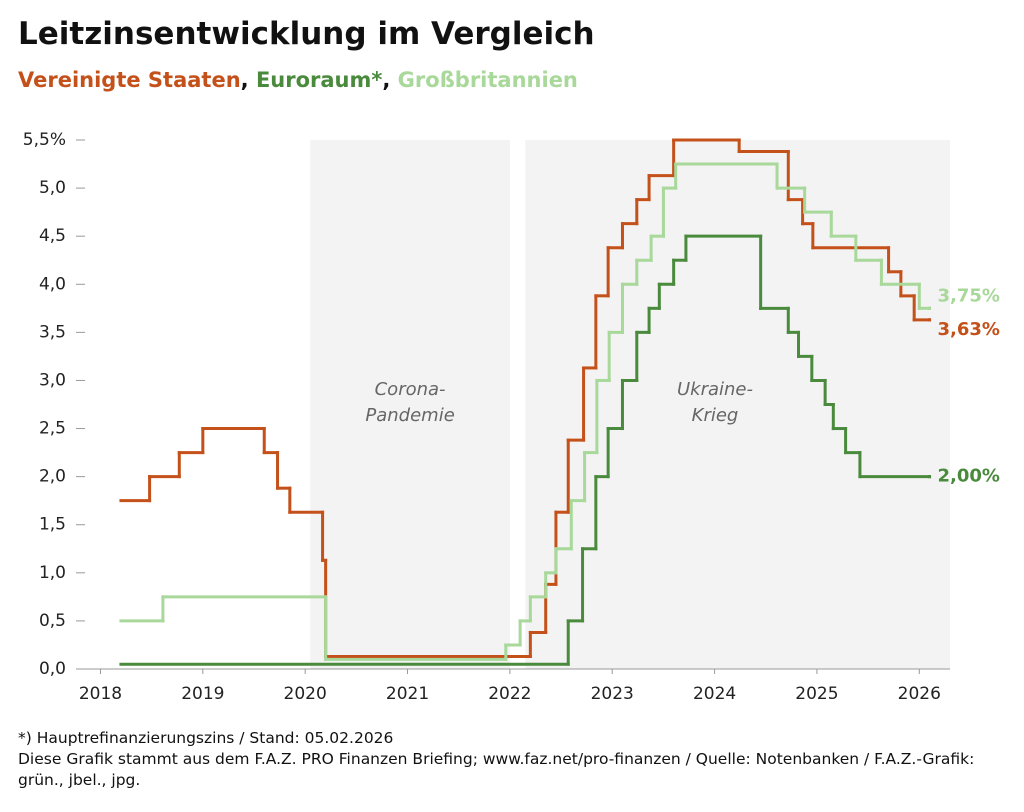 This screenshot has width=1024, height=812. Describe the element at coordinates (52, 188) in the screenshot. I see `y-tick-label: 5,0` at that location.